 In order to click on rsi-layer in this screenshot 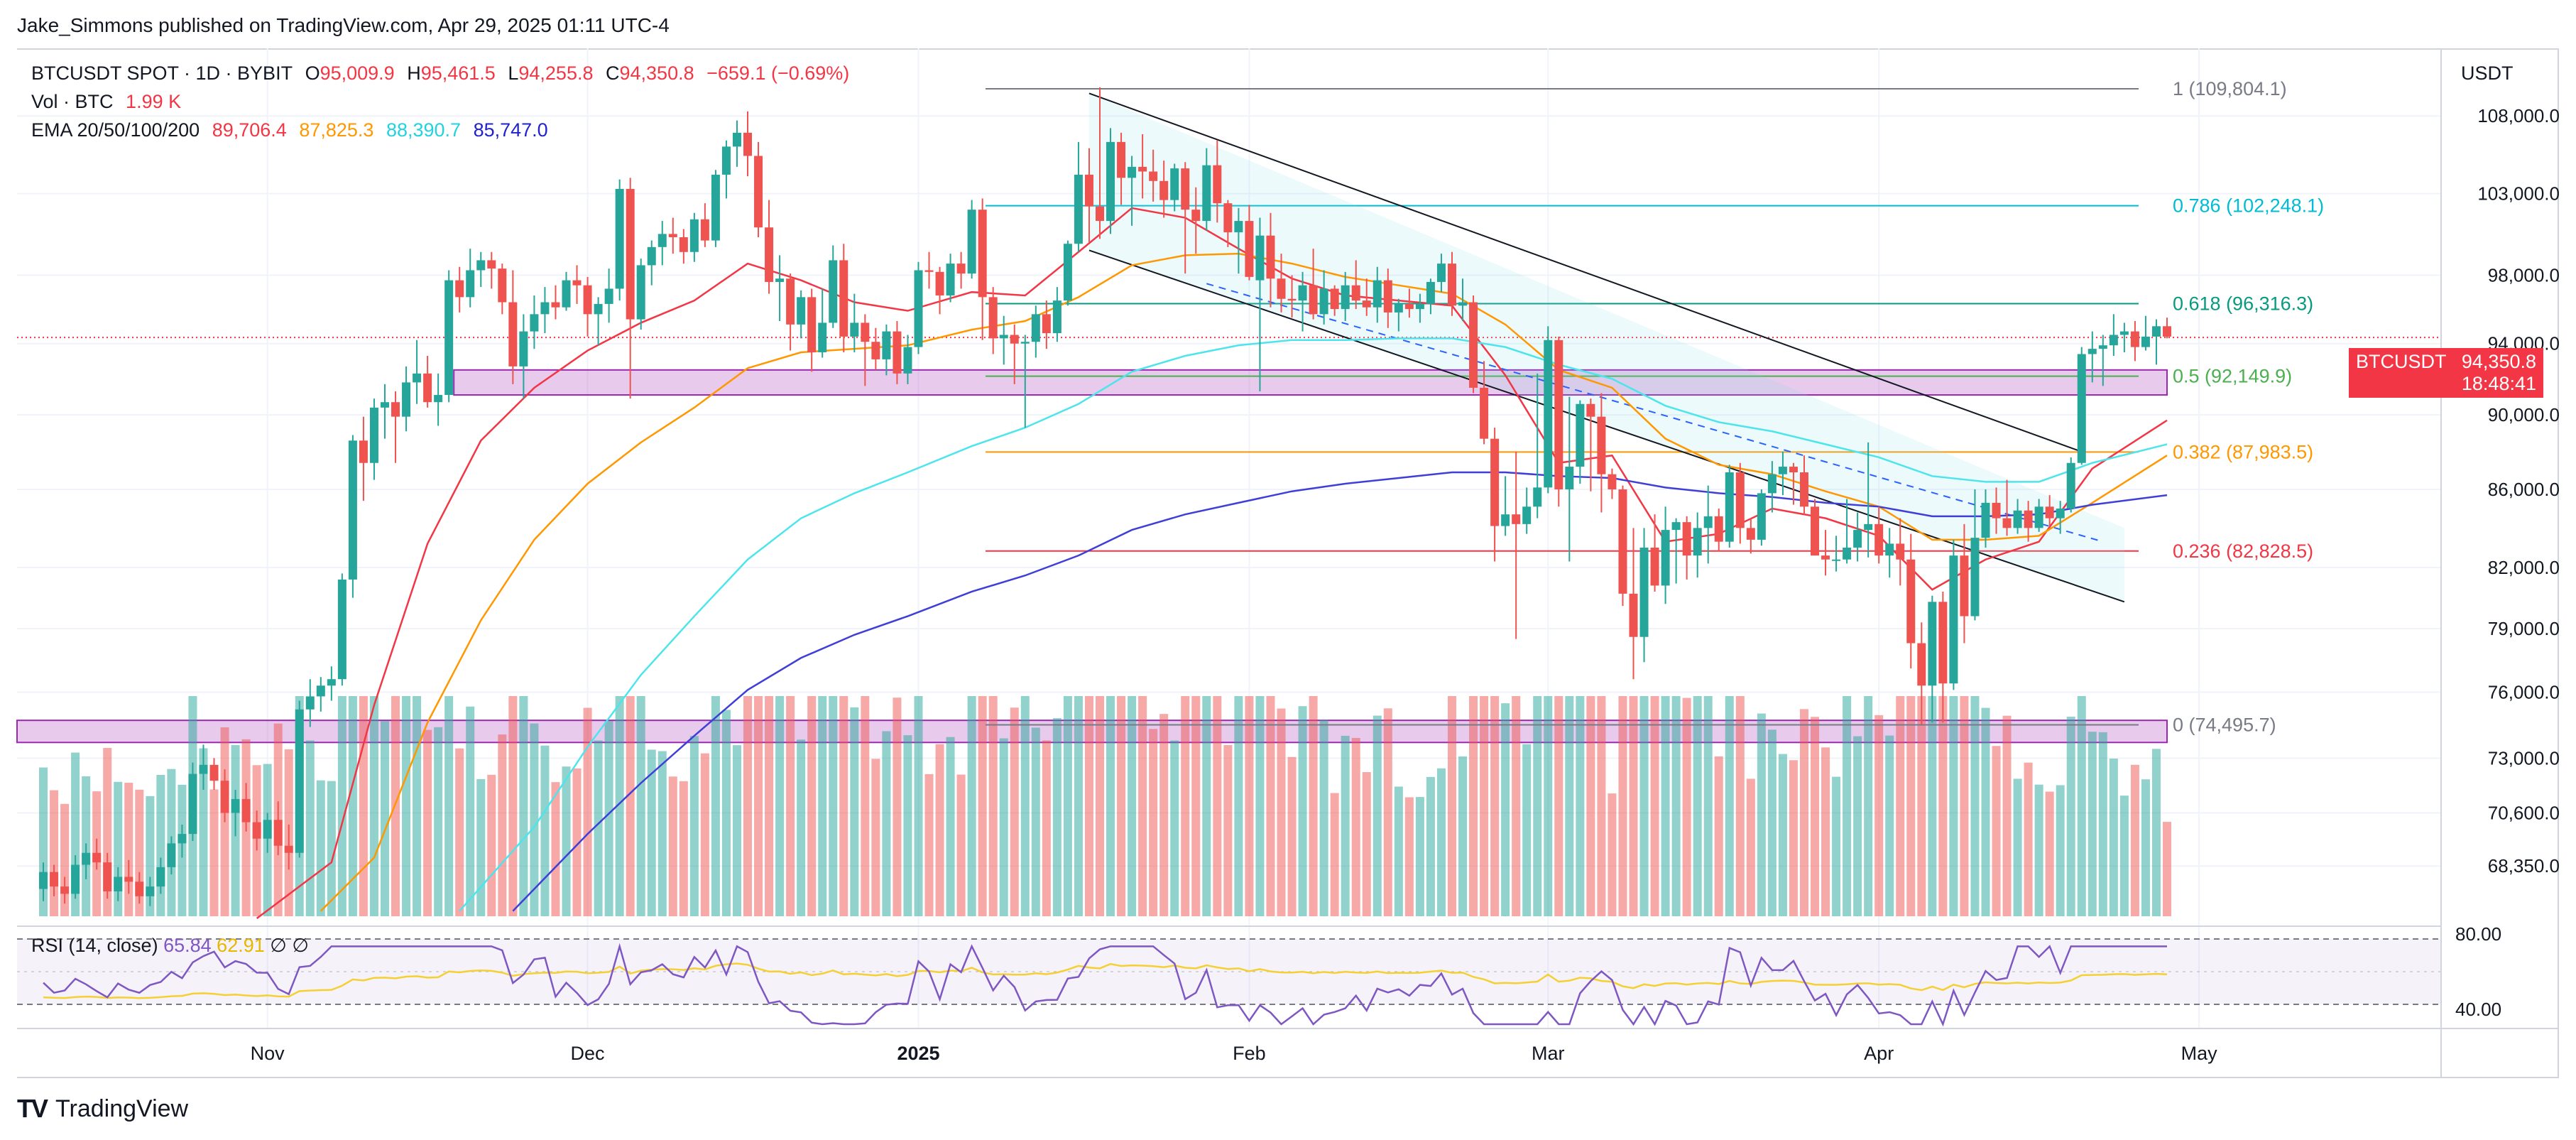, I will do `click(1229, 982)`.